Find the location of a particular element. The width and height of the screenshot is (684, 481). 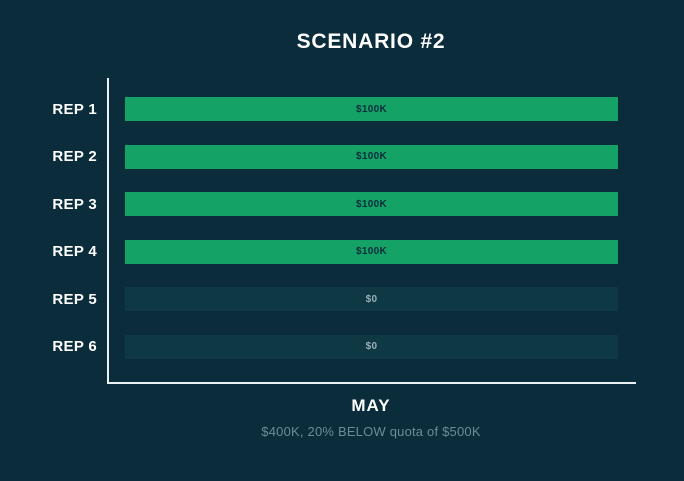

bar-row: REP 2 $100K is located at coordinates (309, 156).